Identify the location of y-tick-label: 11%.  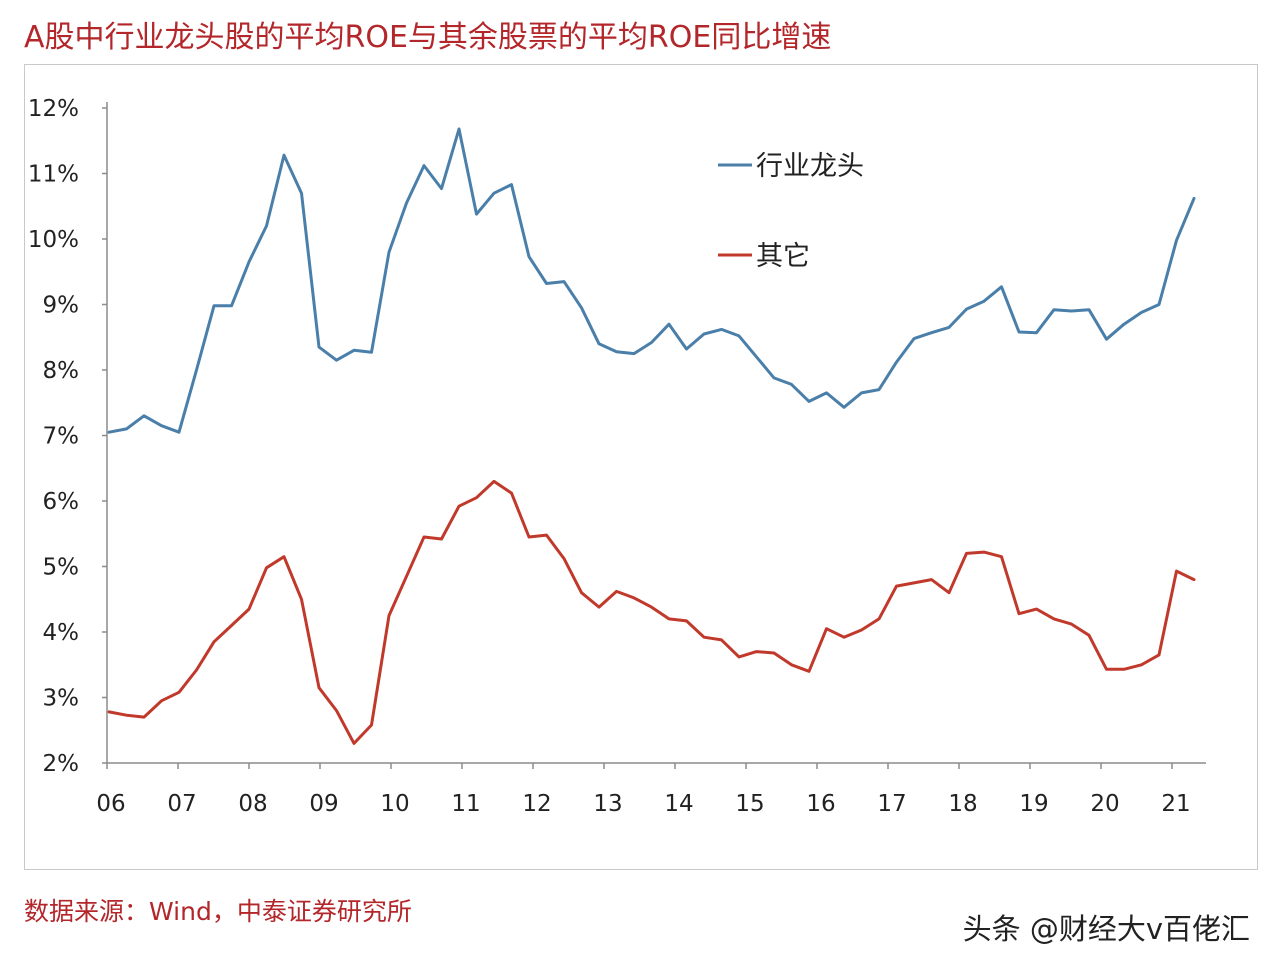
(53, 175).